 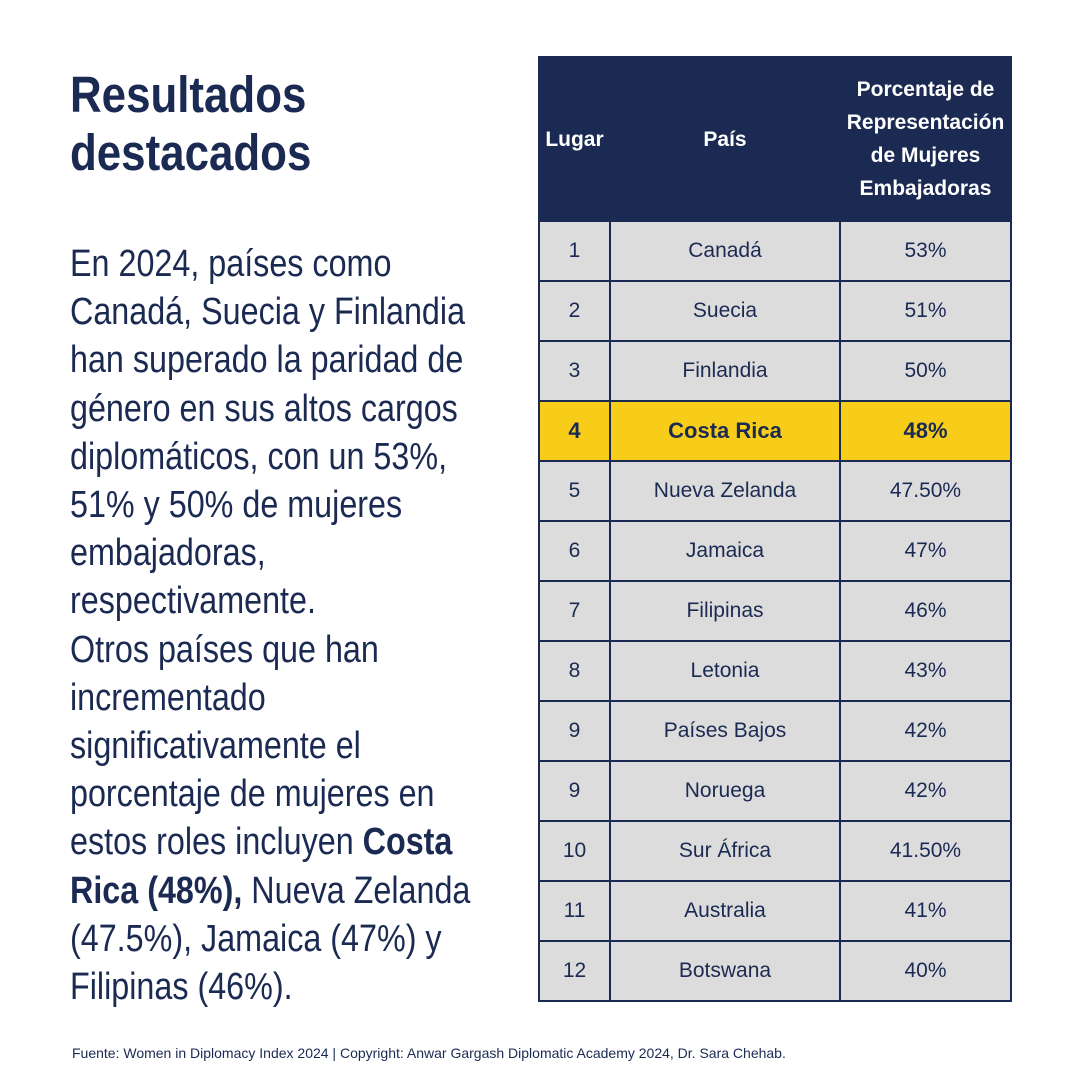 What do you see at coordinates (925, 491) in the screenshot?
I see `percentage-cell: 47.50%` at bounding box center [925, 491].